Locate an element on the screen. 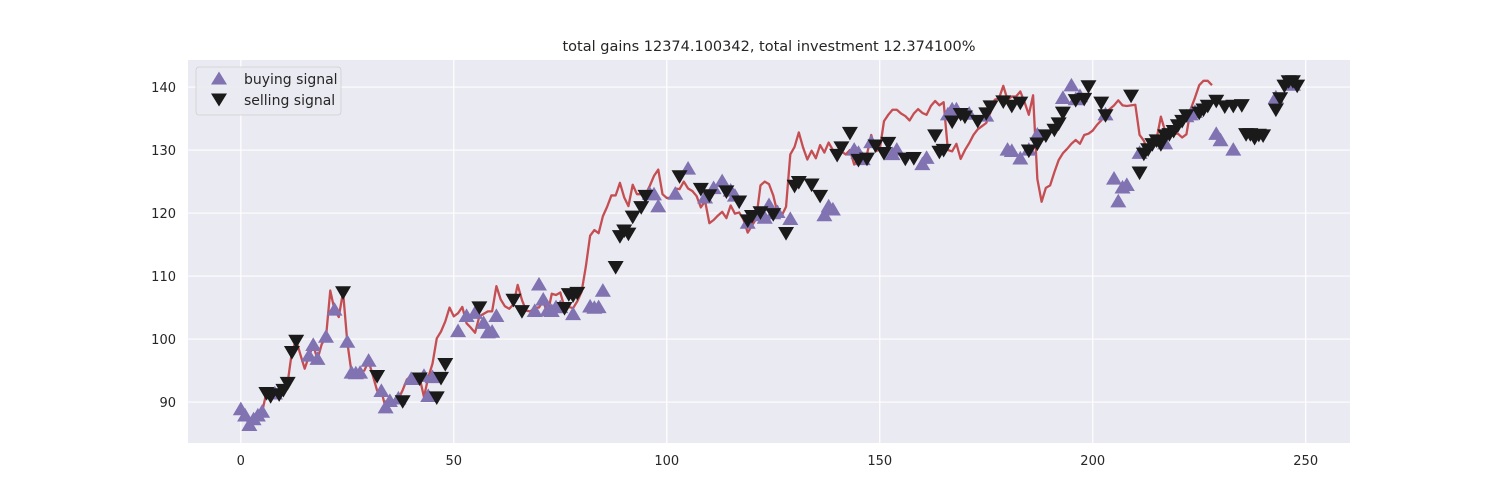 The height and width of the screenshot is (504, 1500). y-tick-label: 100 is located at coordinates (163, 340).